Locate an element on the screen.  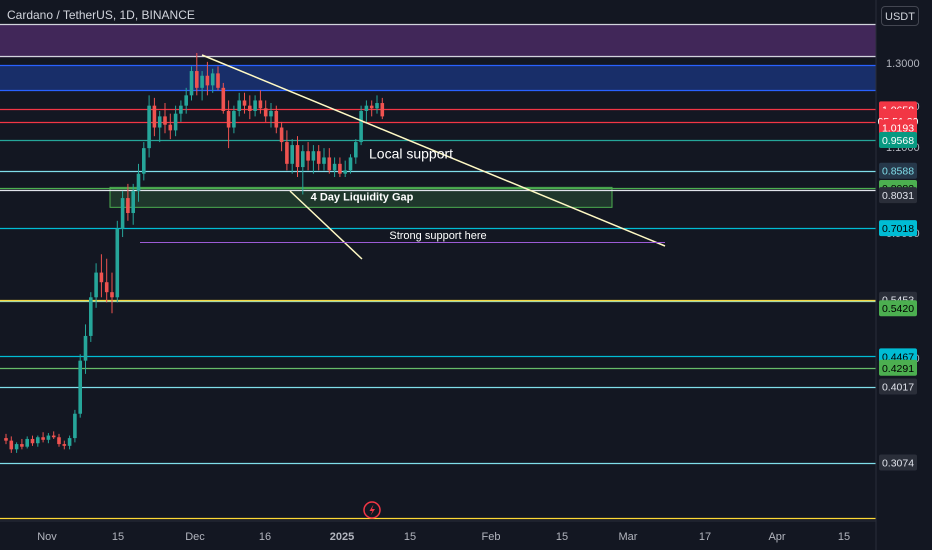
price-label-text: 1.0193 is located at coordinates (898, 129).